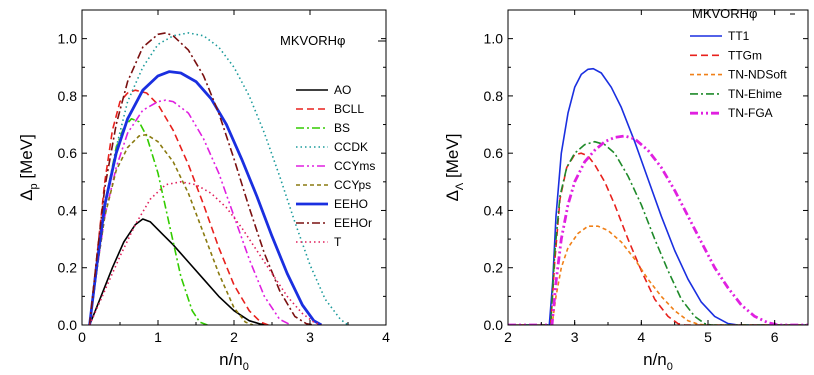 Image resolution: width=814 pixels, height=375 pixels. I want to click on legend-label: TTGm, so click(745, 55).